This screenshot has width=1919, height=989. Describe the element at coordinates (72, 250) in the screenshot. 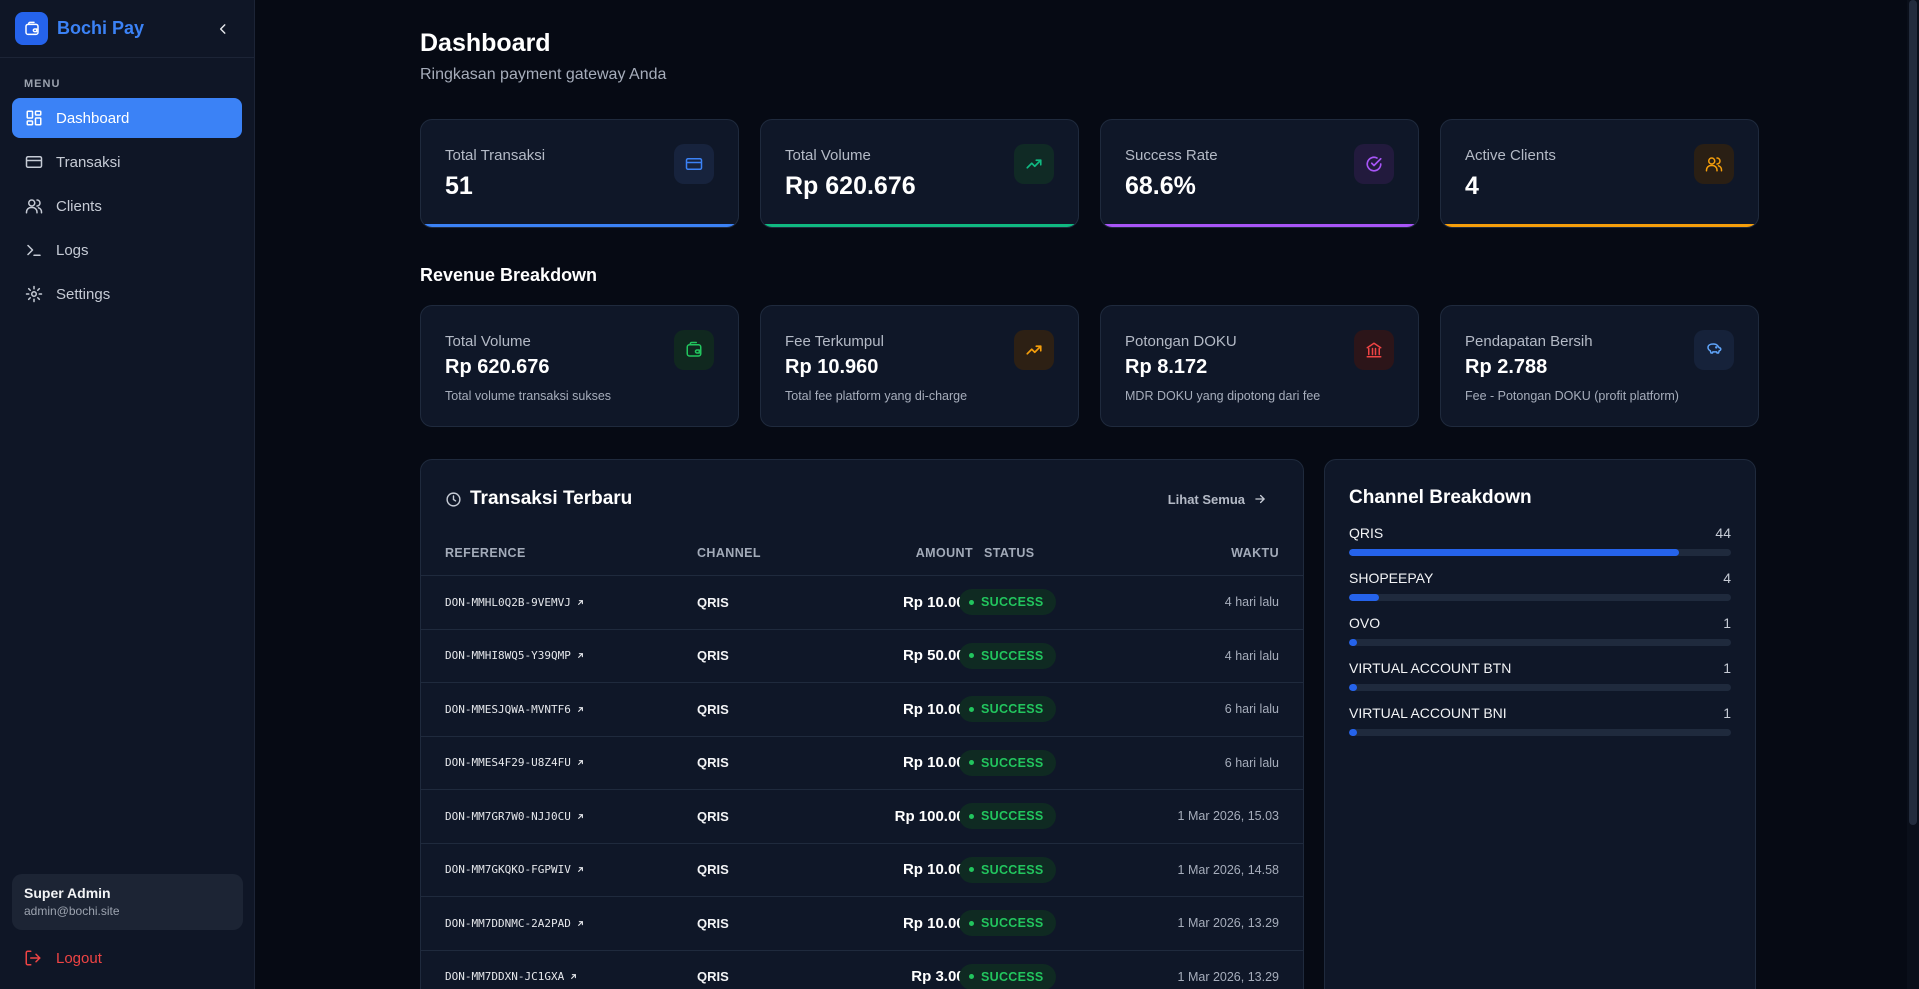

I see `sidebar-item-label: Logs` at that location.